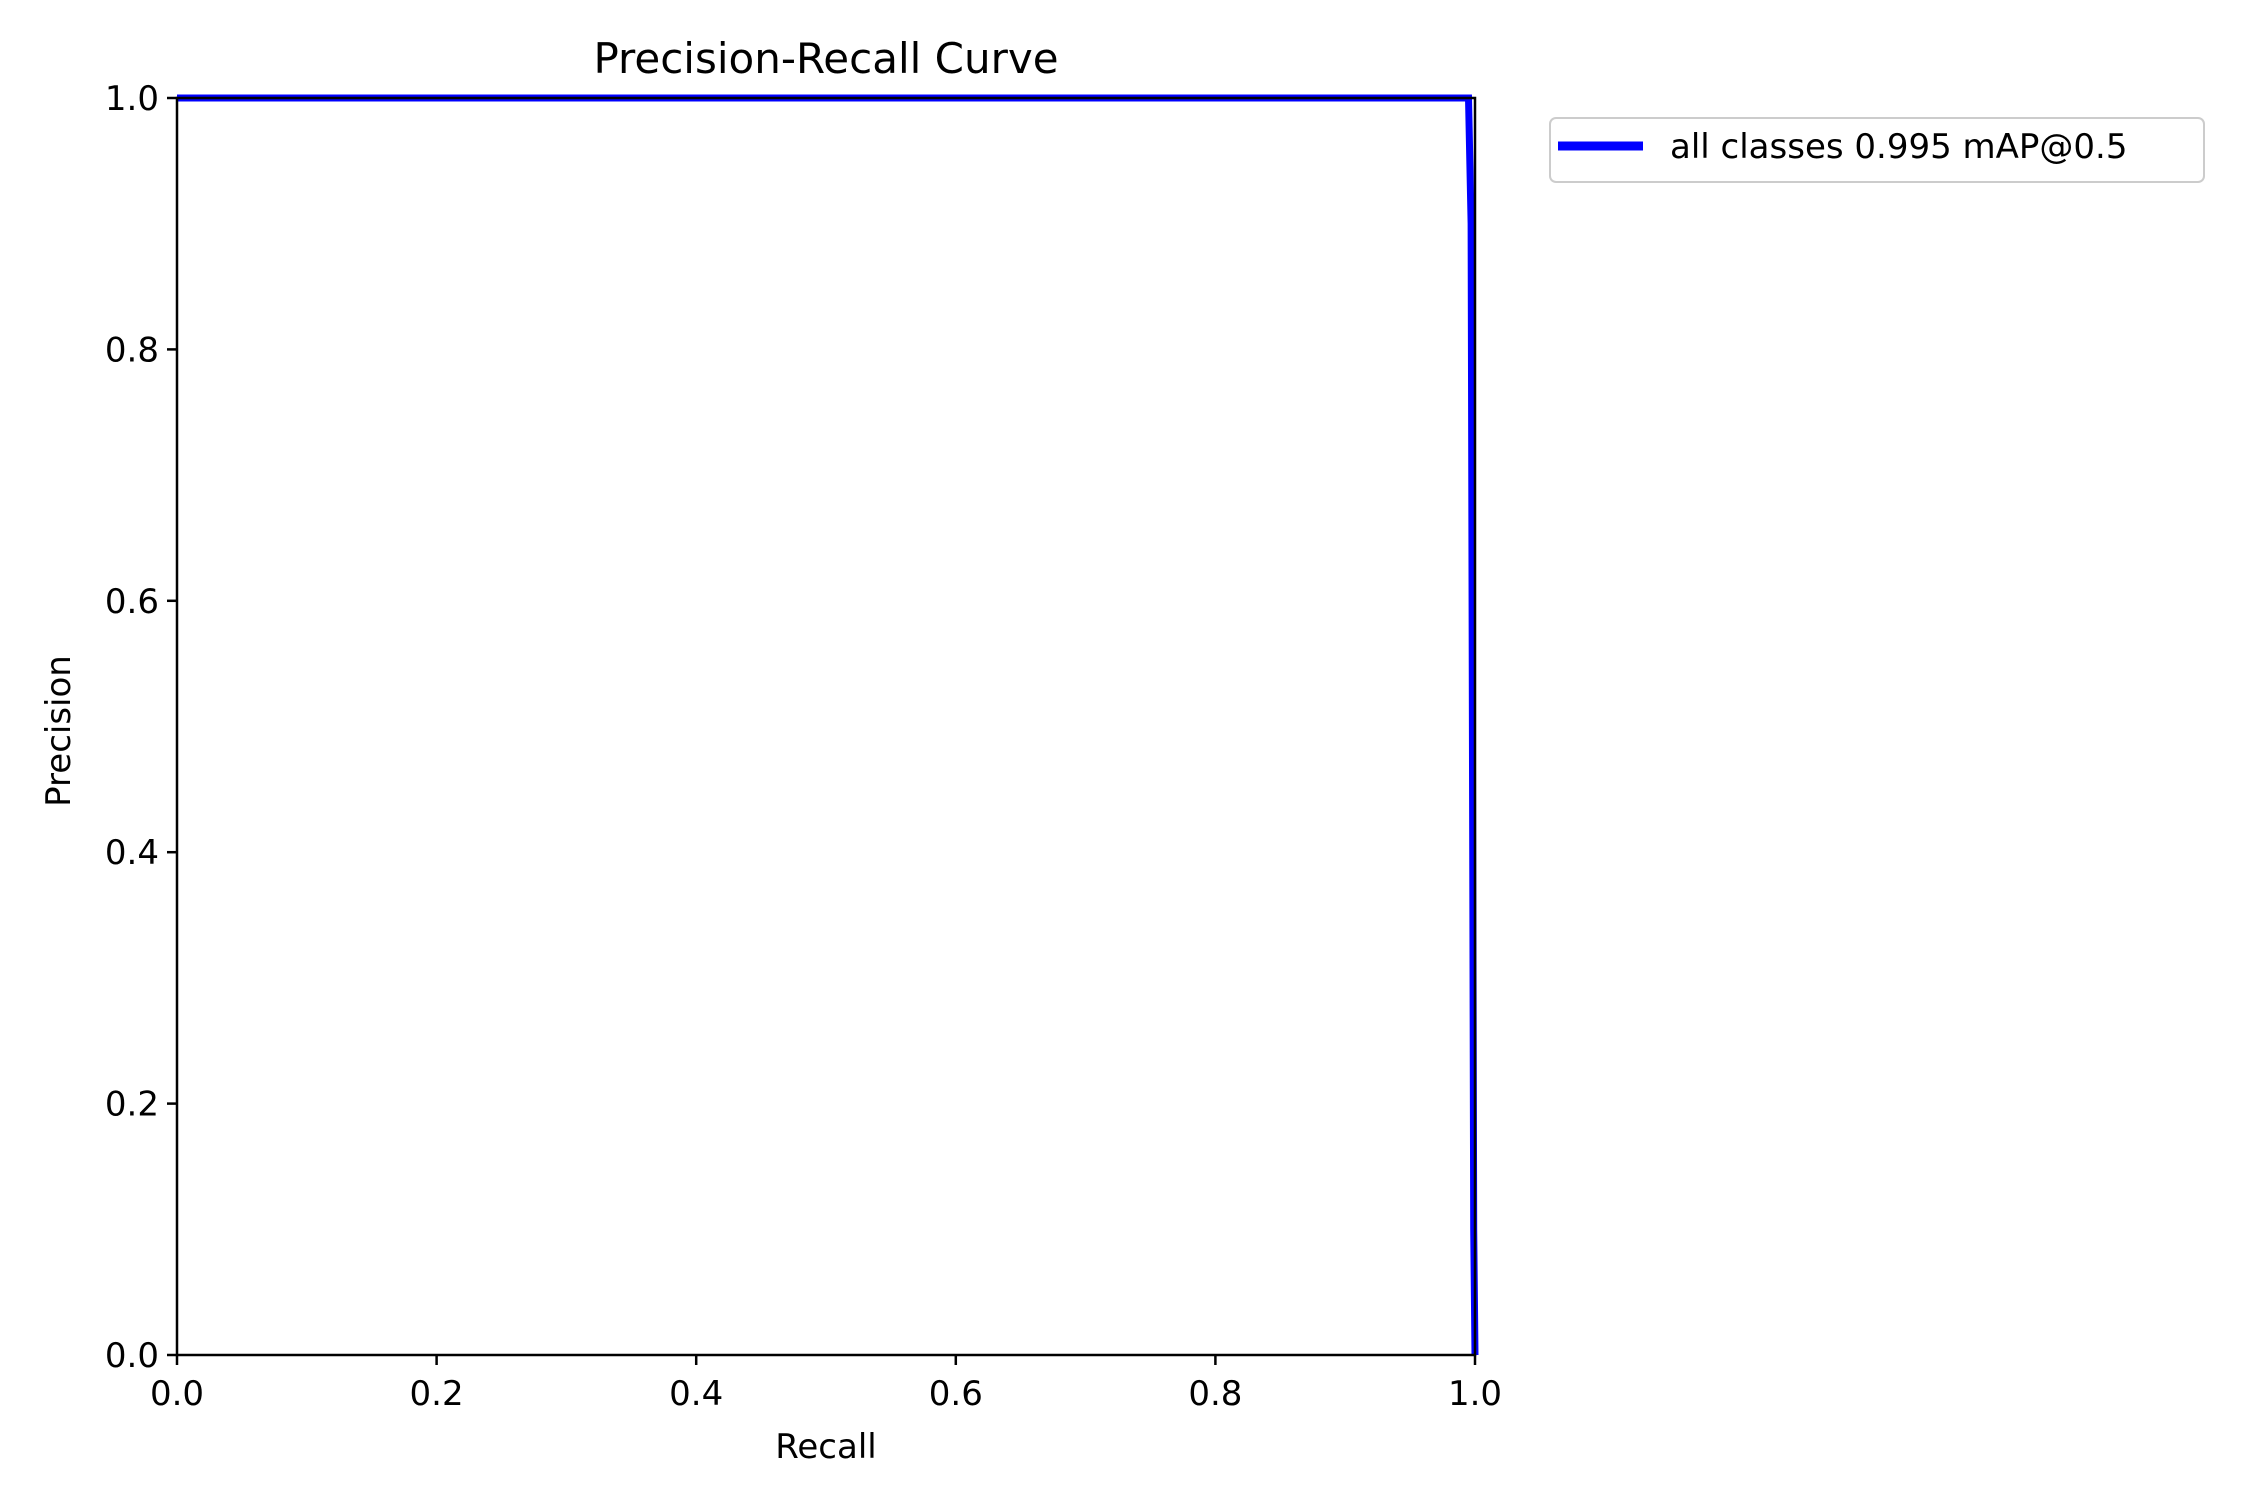  I want to click on x-tick-label: 0.8, so click(1215, 1394).